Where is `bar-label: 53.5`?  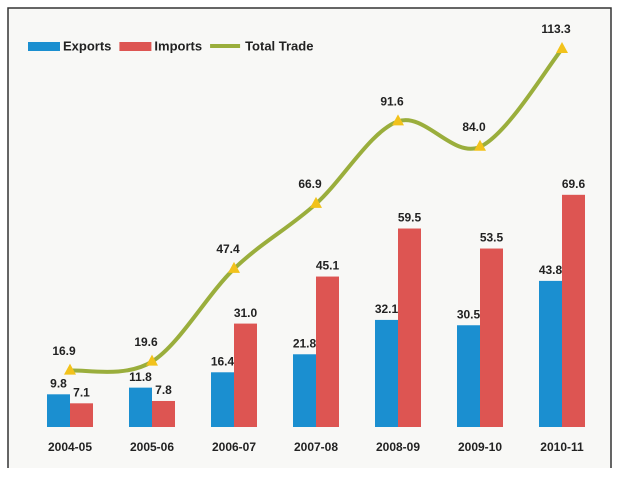
bar-label: 53.5 is located at coordinates (492, 238).